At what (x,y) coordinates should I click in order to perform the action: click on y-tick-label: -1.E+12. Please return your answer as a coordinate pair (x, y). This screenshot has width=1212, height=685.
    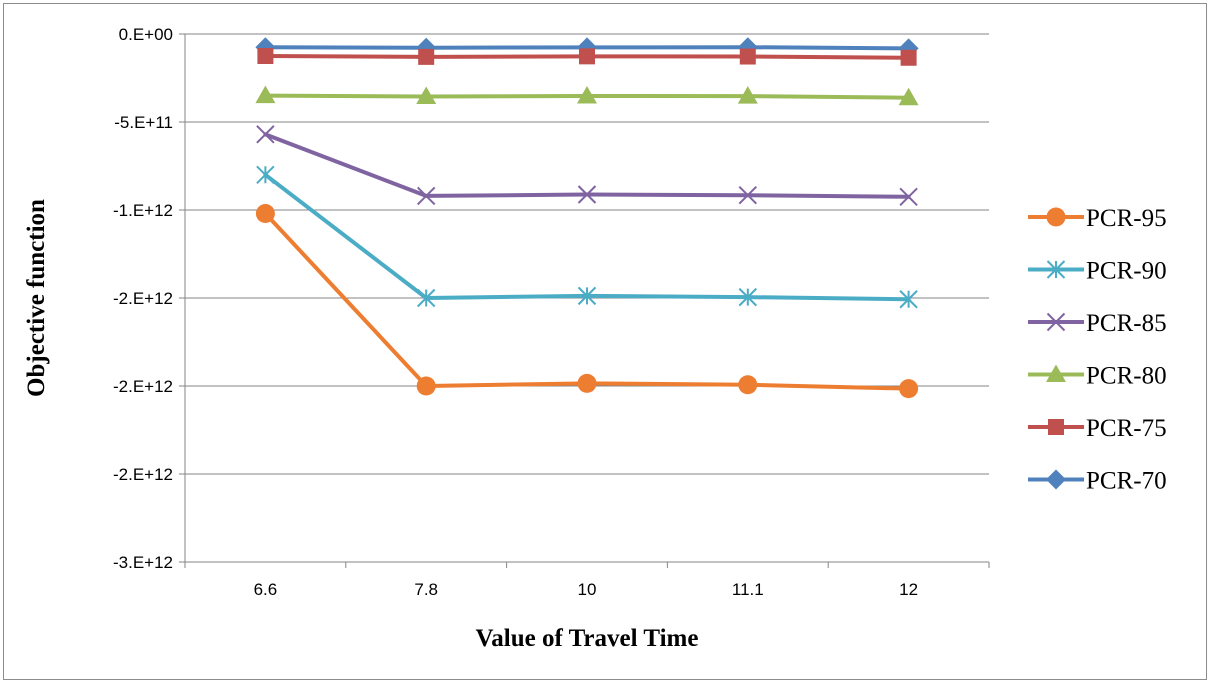
    Looking at the image, I should click on (143, 210).